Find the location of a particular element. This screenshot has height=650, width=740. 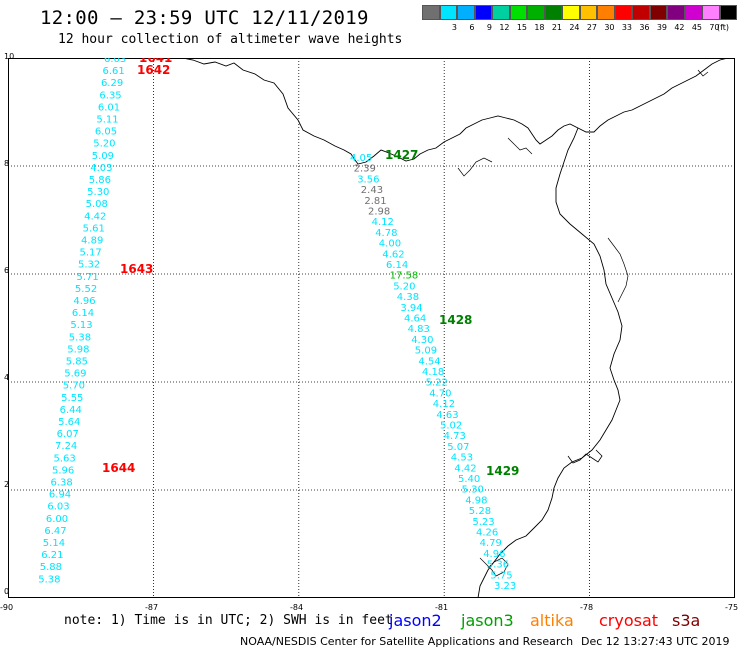

latitude-tick-label: 2 is located at coordinates (7, 484).